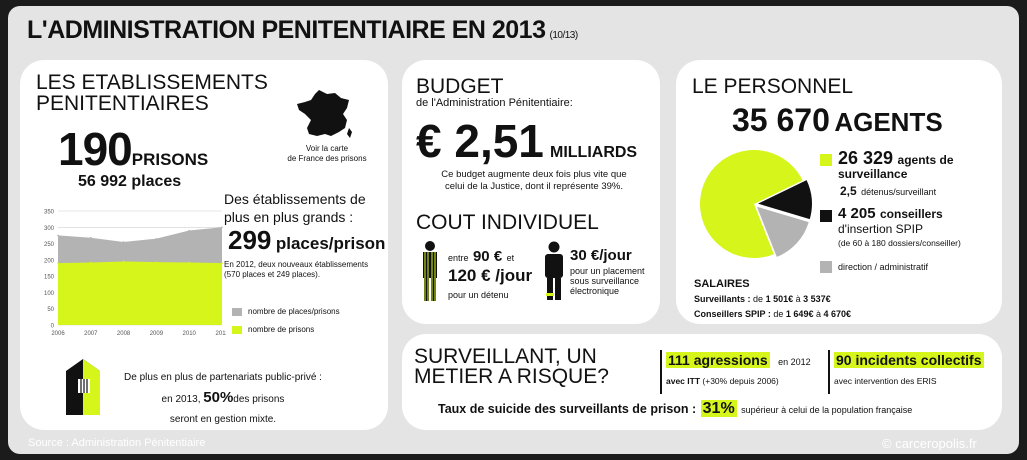 Image resolution: width=1027 pixels, height=460 pixels. Describe the element at coordinates (157, 334) in the screenshot. I see `x-tick-label: 2009` at that location.